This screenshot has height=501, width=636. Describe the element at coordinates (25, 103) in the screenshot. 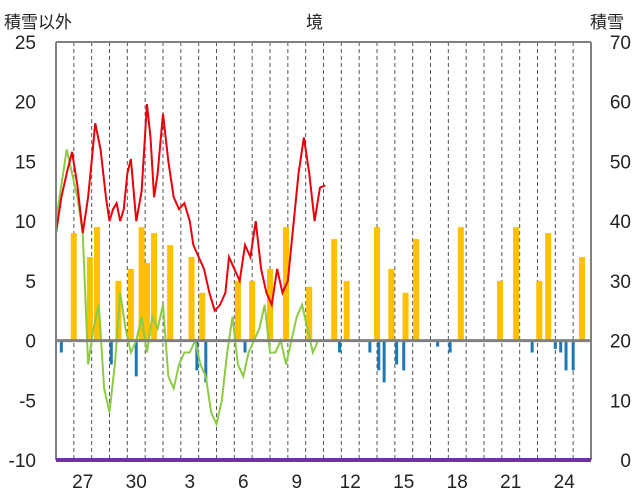

I see `left-tick-label: 20` at that location.